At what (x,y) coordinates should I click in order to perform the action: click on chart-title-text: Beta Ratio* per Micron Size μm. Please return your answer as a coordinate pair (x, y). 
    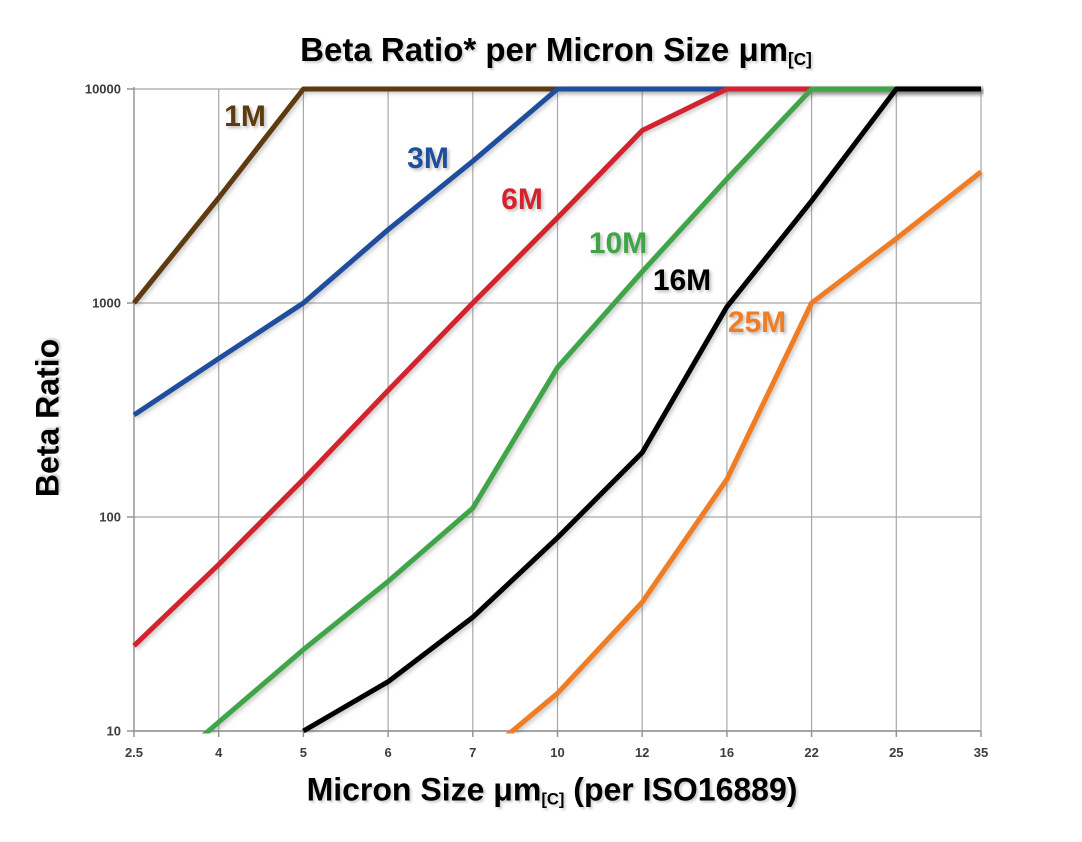
    Looking at the image, I should click on (544, 49).